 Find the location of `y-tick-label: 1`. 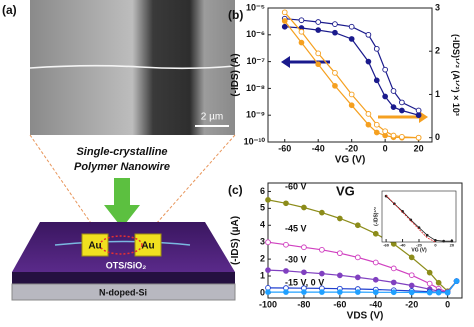

y-tick-label: 1 is located at coordinates (262, 275).